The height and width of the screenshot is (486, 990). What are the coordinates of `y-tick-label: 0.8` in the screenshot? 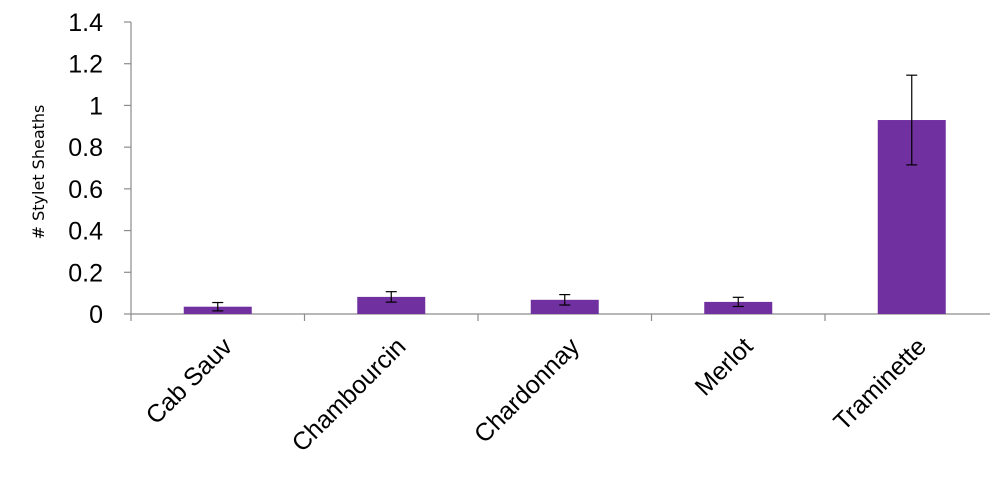 It's located at (85, 148).